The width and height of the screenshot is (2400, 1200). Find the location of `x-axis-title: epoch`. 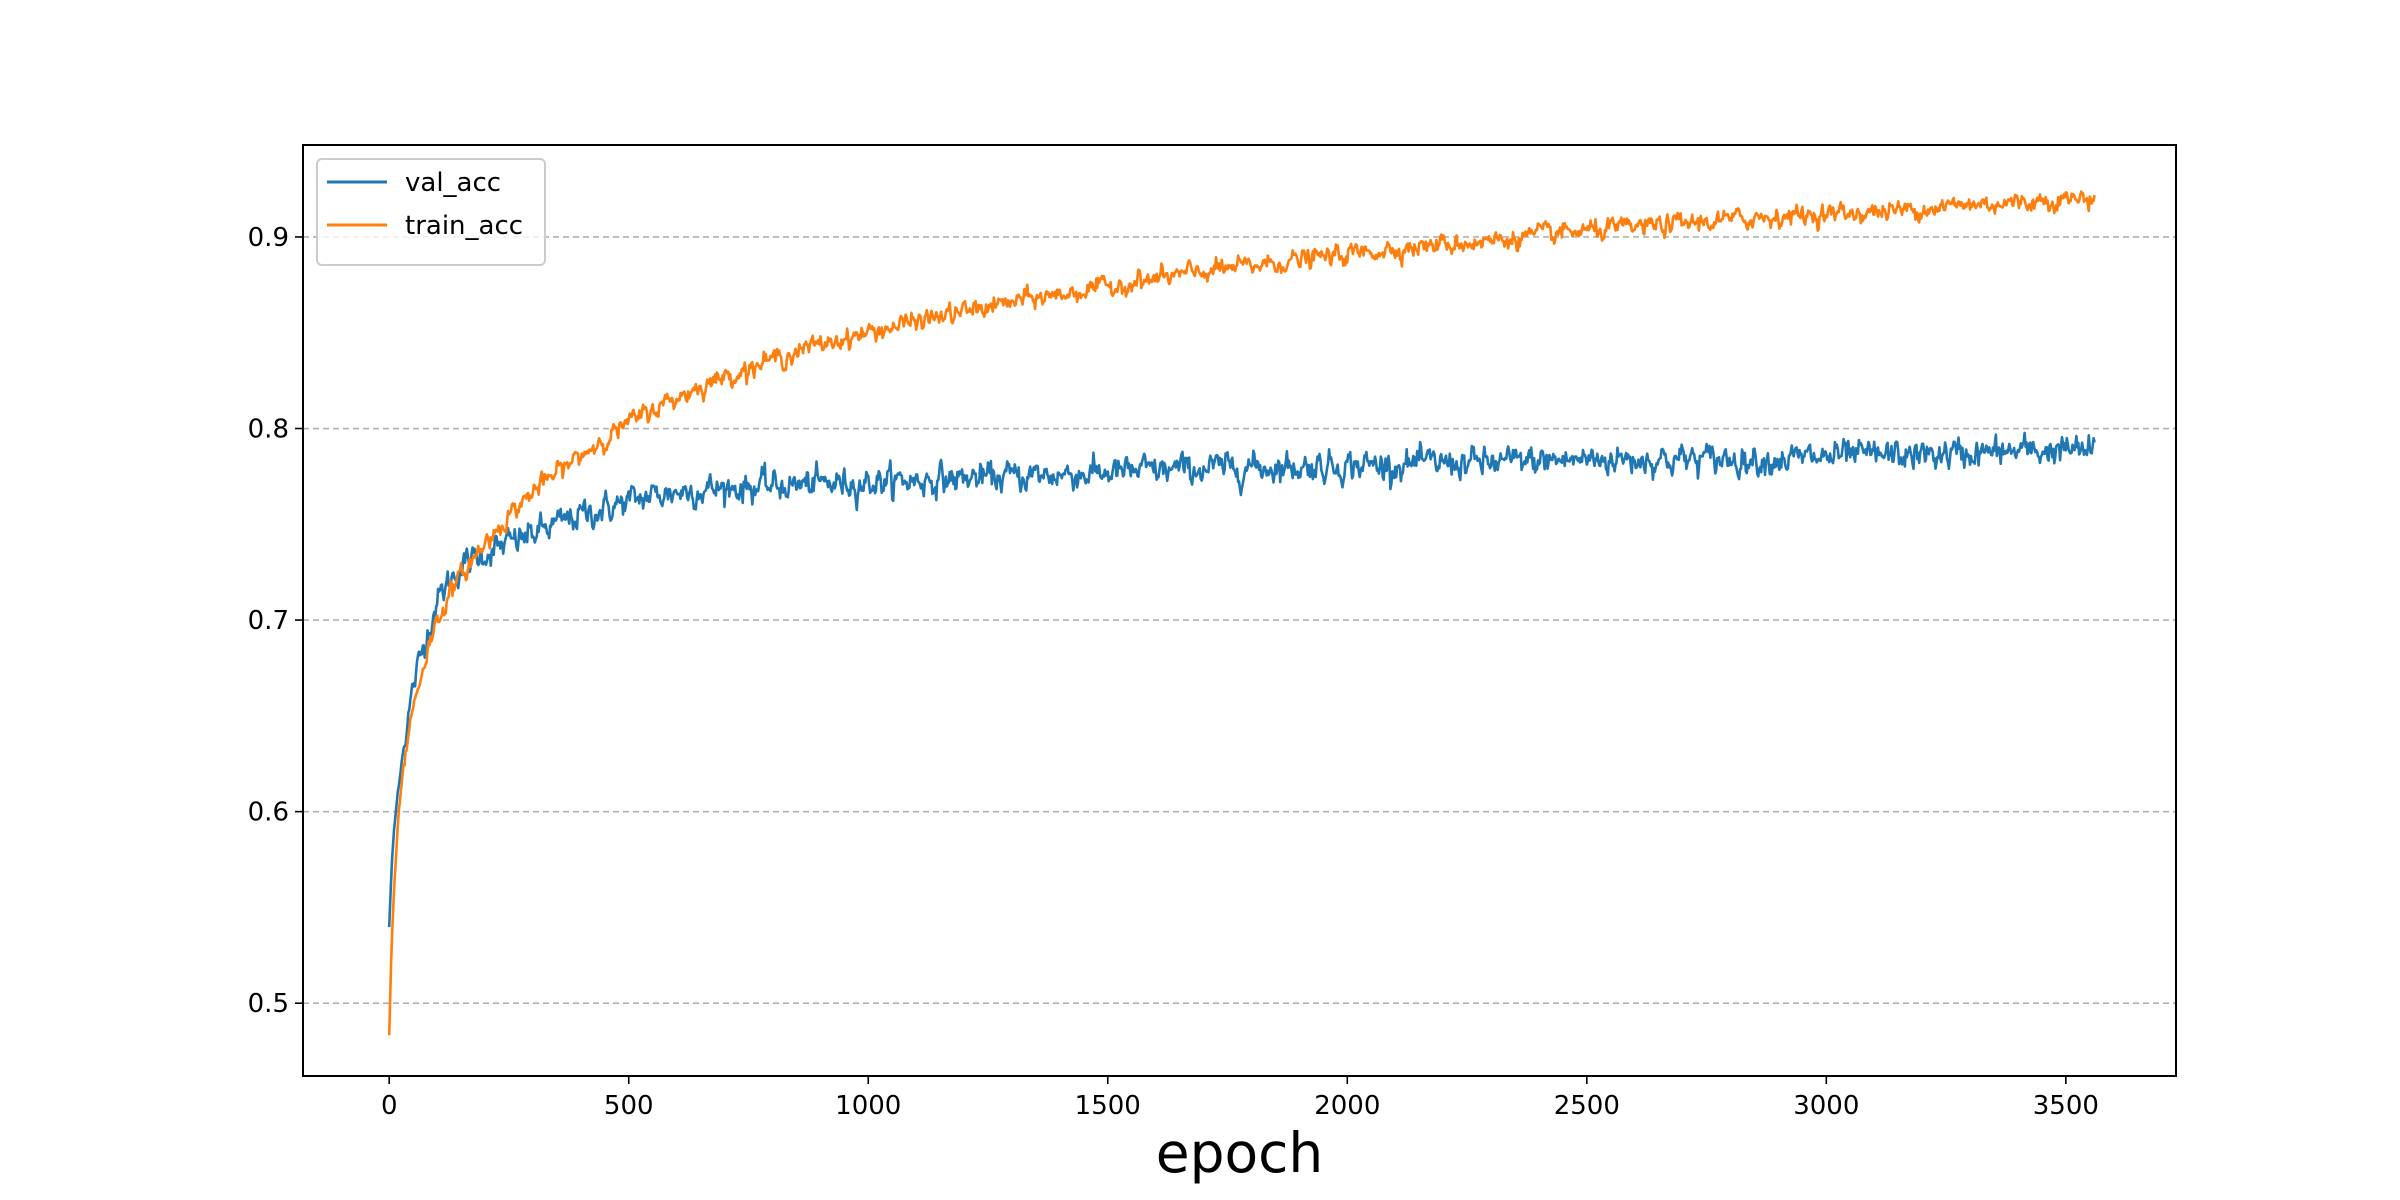

x-axis-title: epoch is located at coordinates (1240, 1153).